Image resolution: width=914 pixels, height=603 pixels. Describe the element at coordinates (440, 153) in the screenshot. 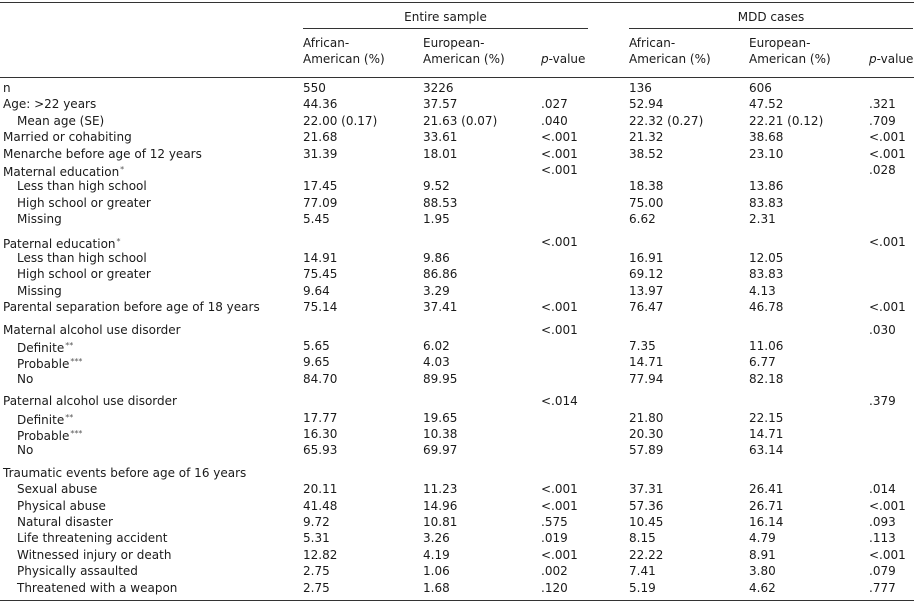

I see `cell: 18.01` at that location.